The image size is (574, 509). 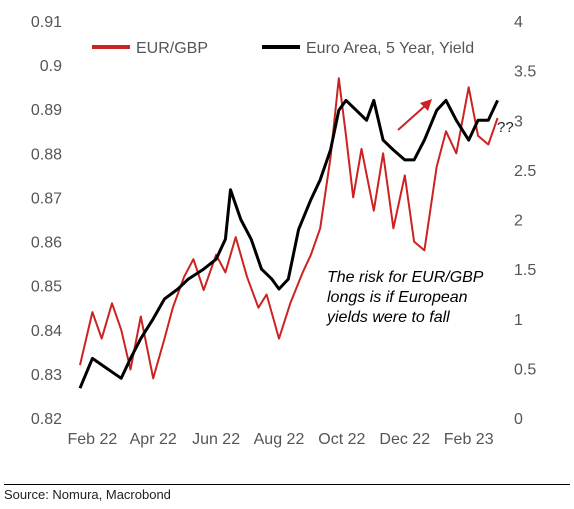 What do you see at coordinates (51, 66) in the screenshot?
I see `left-tick-label: 0.9` at bounding box center [51, 66].